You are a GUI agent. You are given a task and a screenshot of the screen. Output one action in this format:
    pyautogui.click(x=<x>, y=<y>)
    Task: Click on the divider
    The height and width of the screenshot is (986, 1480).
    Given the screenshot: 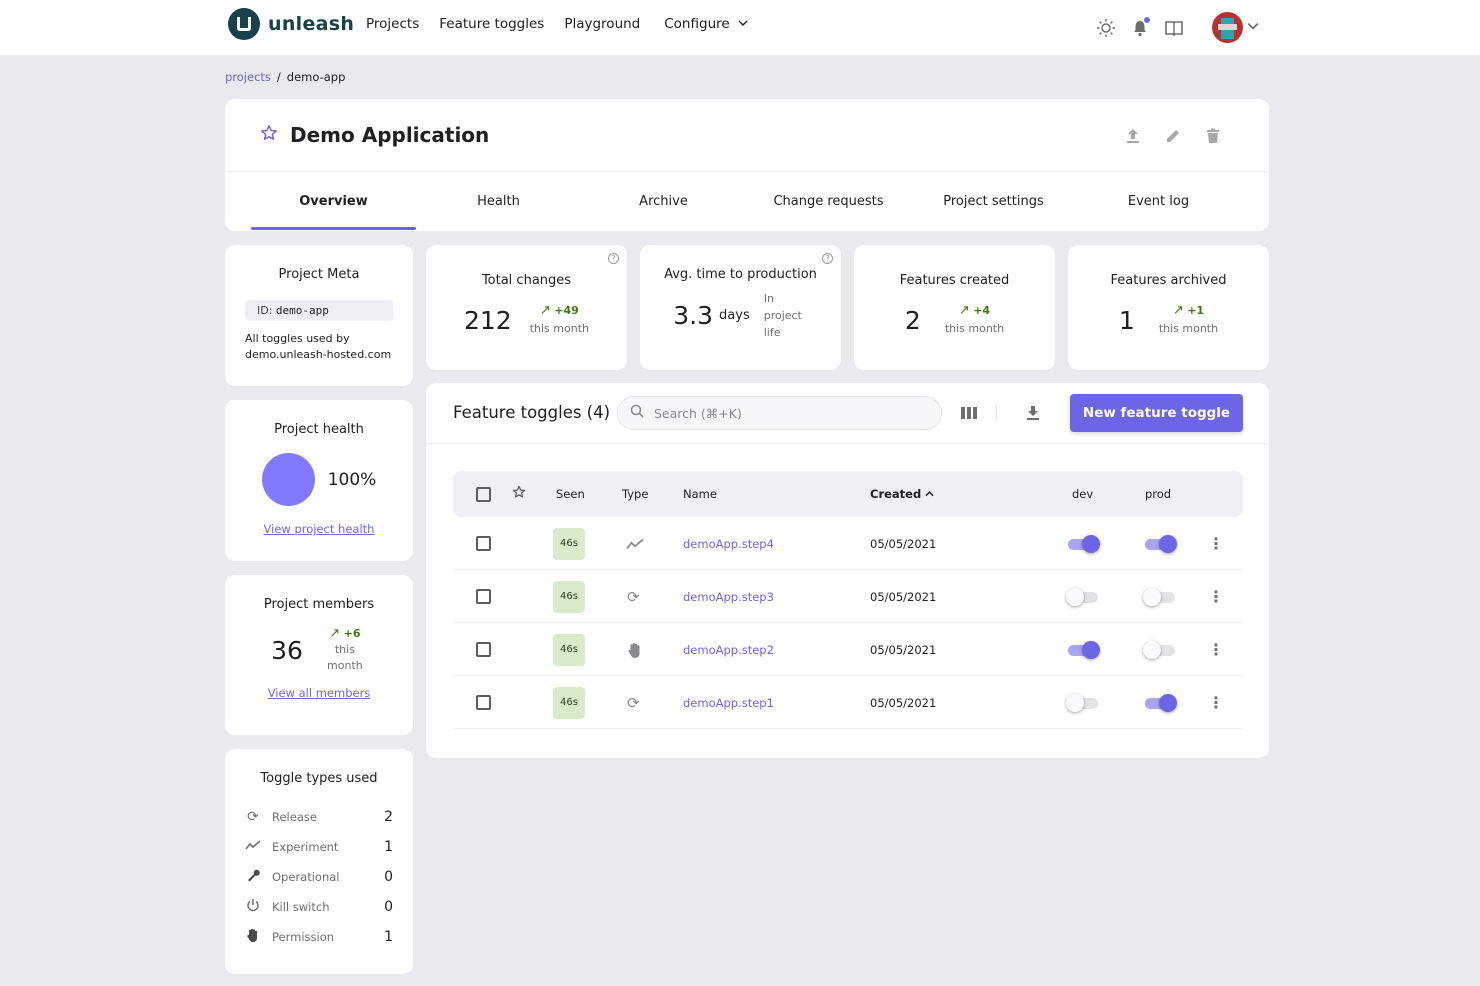 What is the action you would take?
    pyautogui.click(x=847, y=443)
    